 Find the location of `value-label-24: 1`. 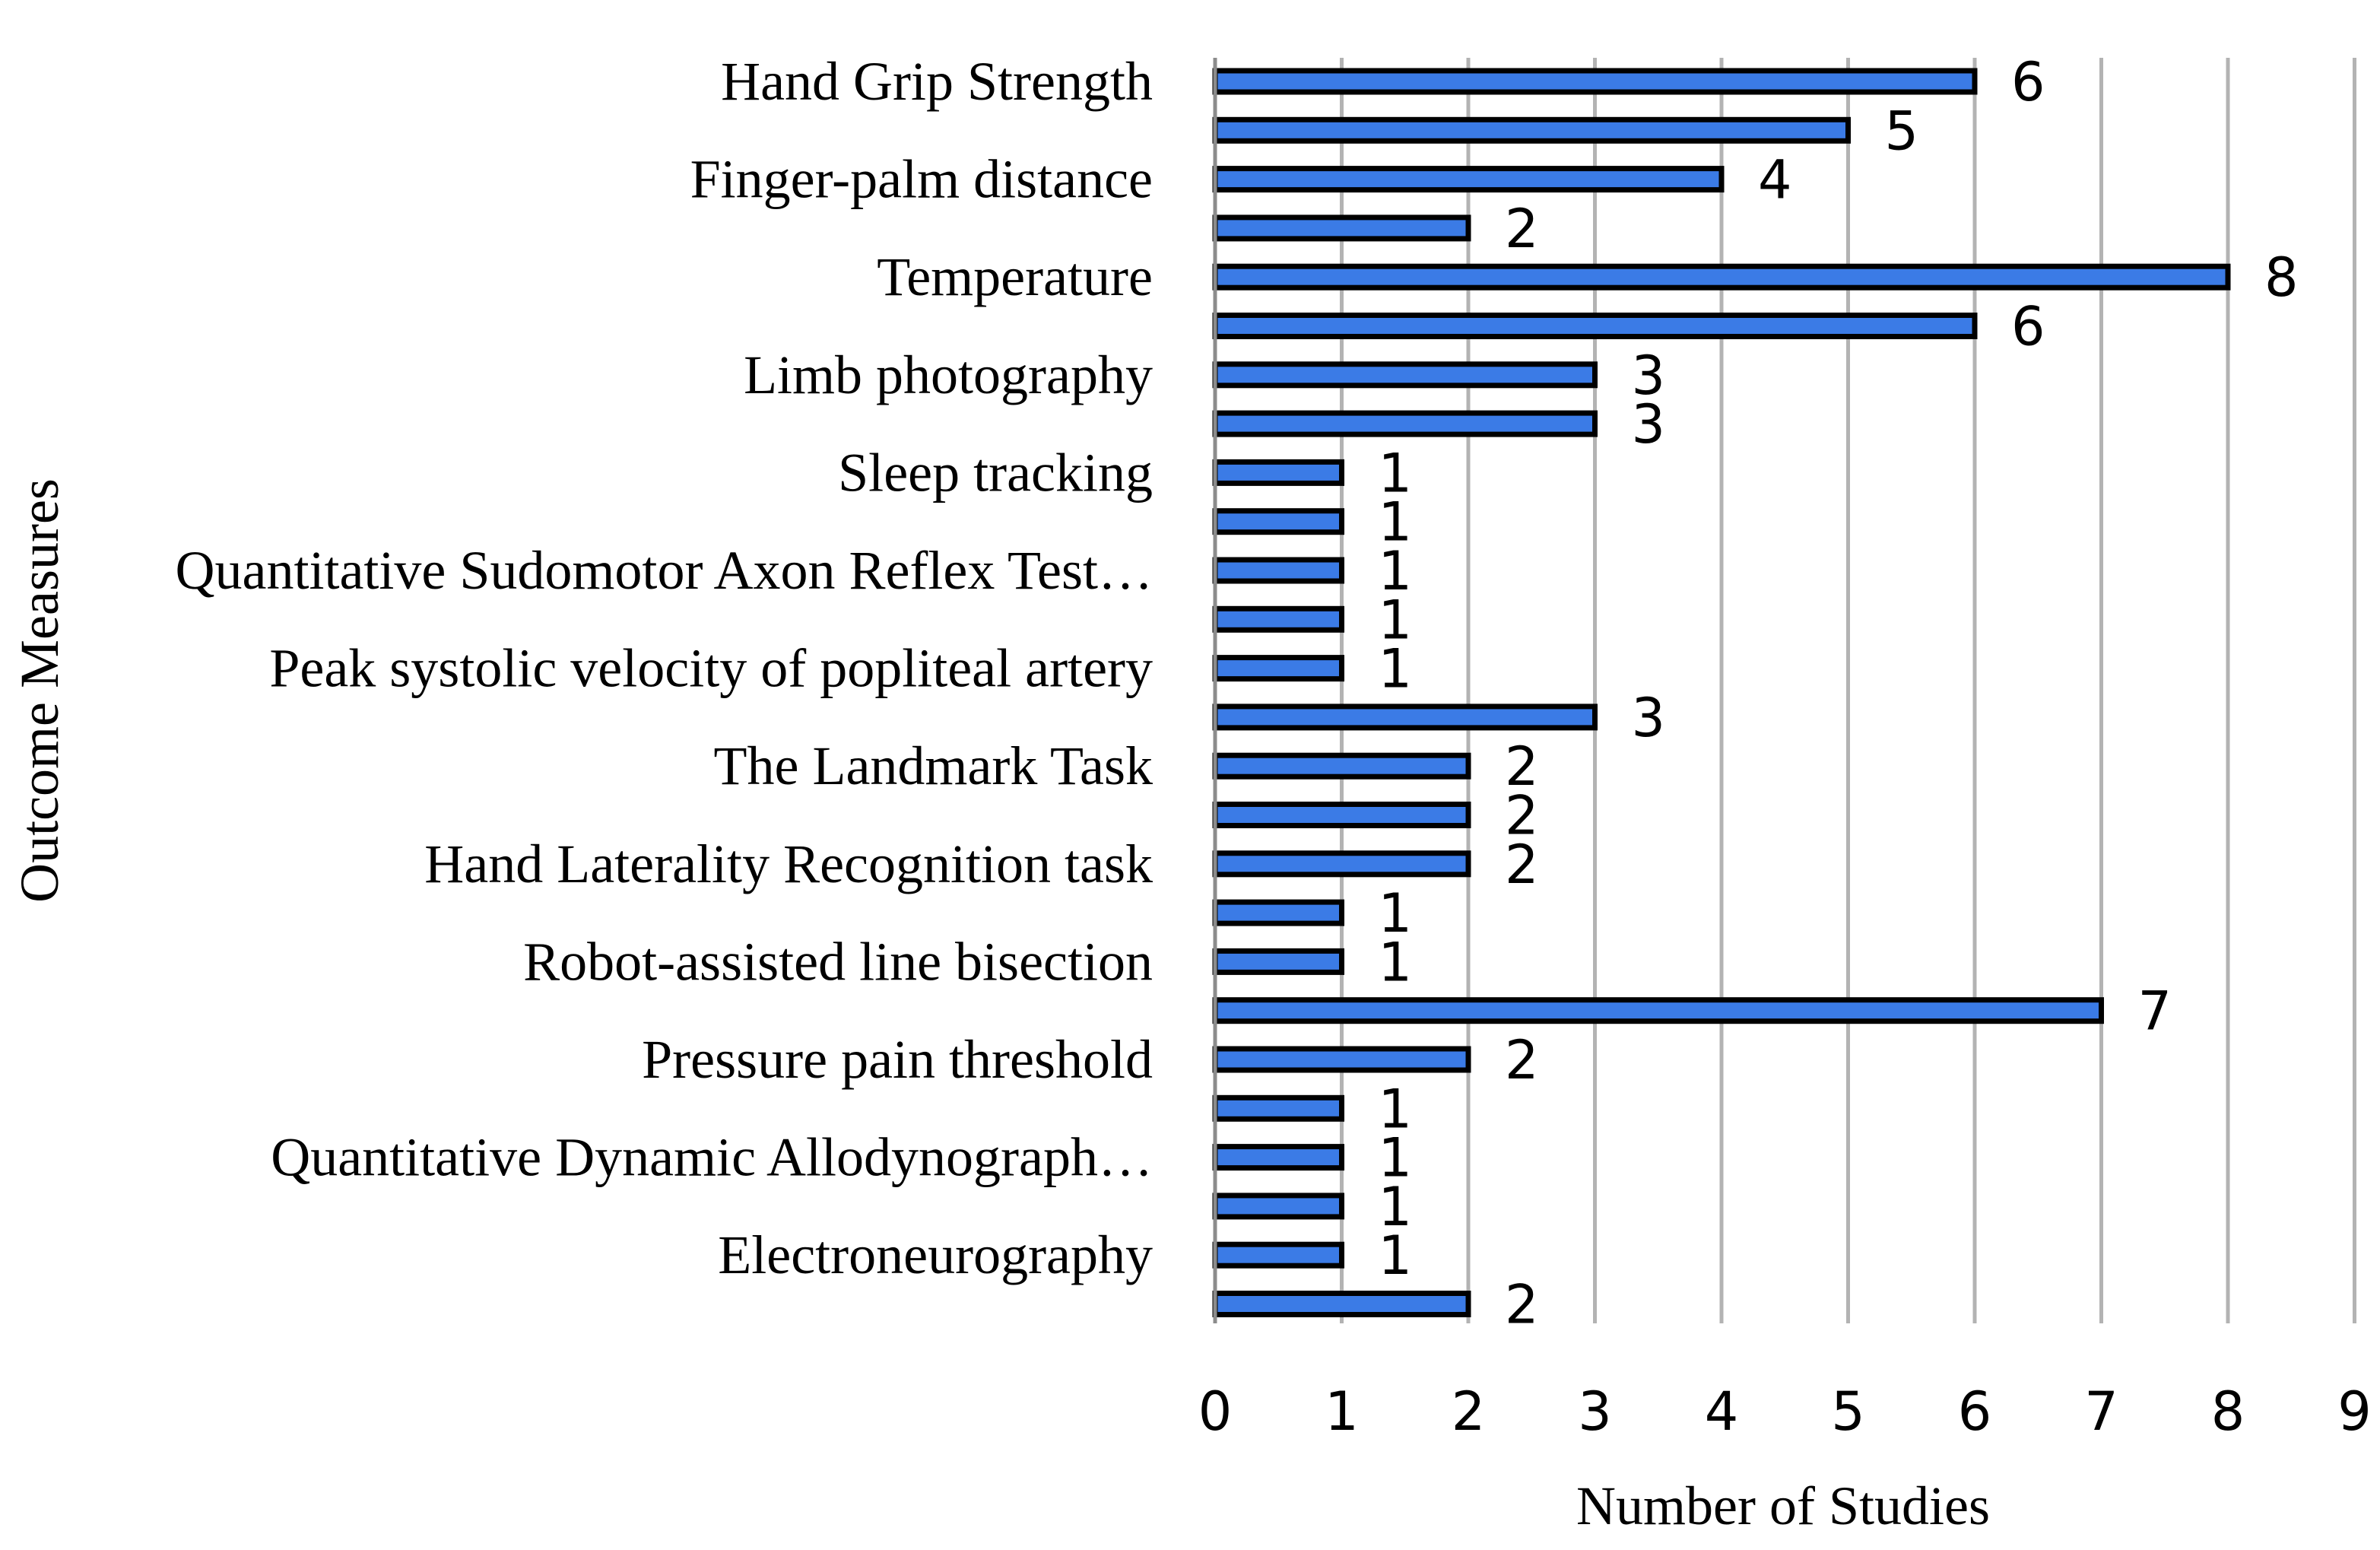

value-label-24: 1 is located at coordinates (1396, 1256).